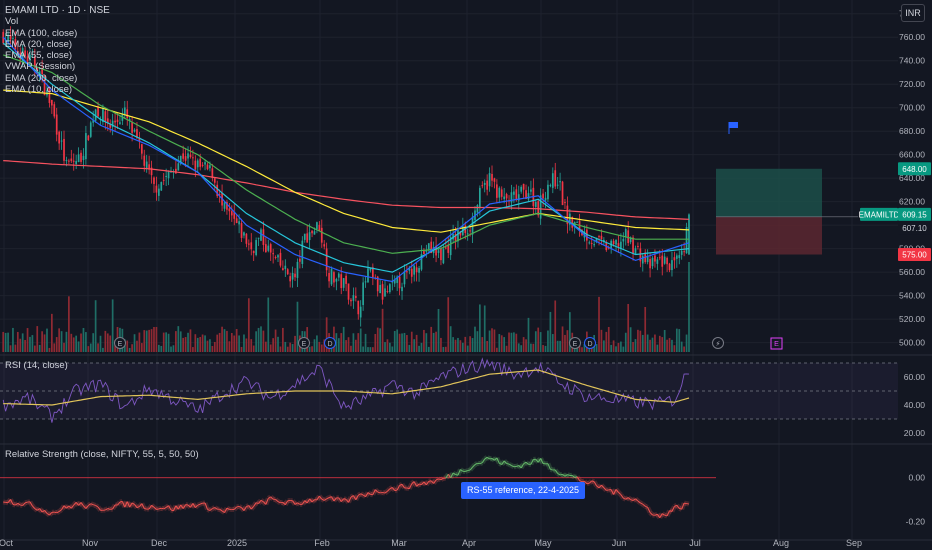 The height and width of the screenshot is (550, 932). What do you see at coordinates (36, 365) in the screenshot?
I see `rsi-pane-label: RSI (14, close)` at bounding box center [36, 365].